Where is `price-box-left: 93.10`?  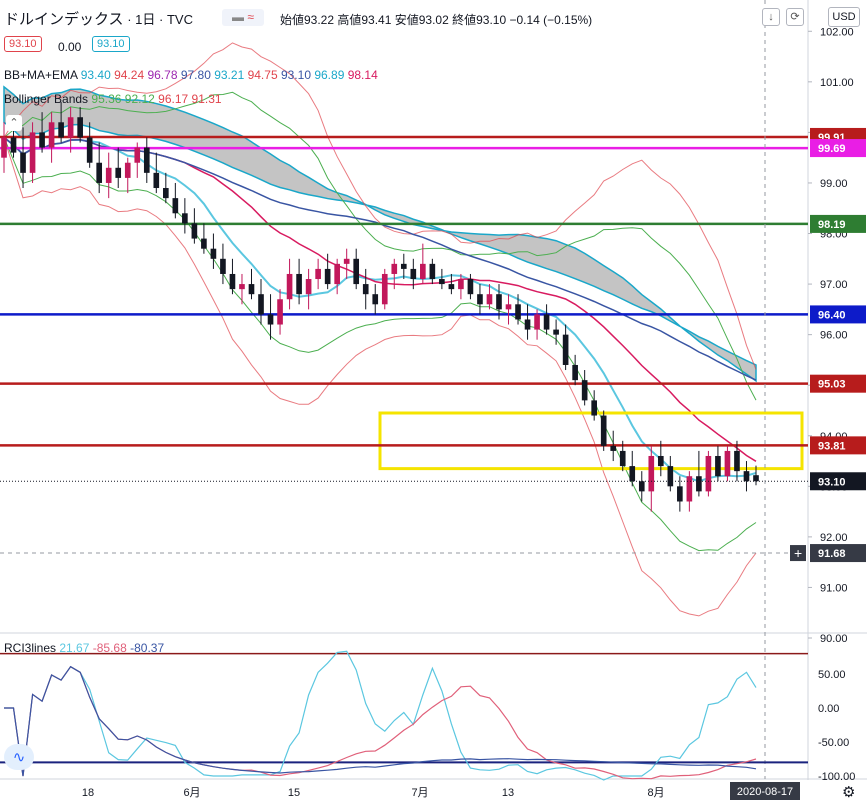 price-box-left: 93.10 is located at coordinates (23, 44).